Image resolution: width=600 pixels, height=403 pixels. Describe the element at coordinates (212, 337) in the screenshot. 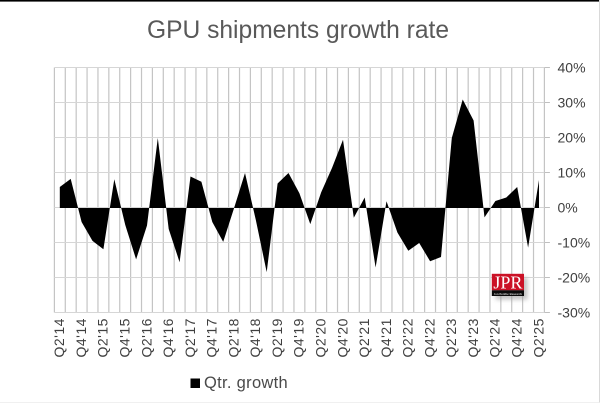

I see `svg-text: Q4'17` at that location.